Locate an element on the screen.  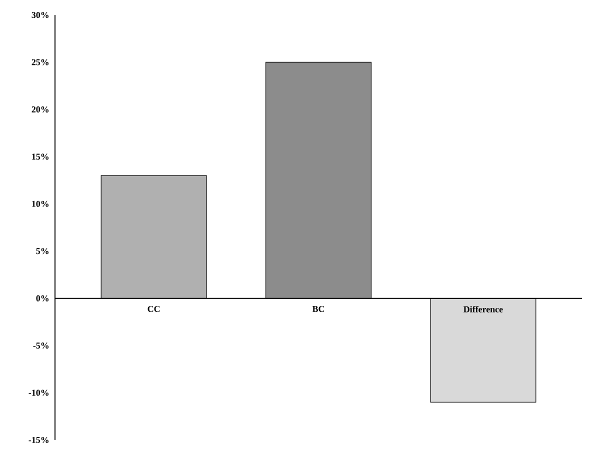
y-tick-label: -5% is located at coordinates (41, 345).